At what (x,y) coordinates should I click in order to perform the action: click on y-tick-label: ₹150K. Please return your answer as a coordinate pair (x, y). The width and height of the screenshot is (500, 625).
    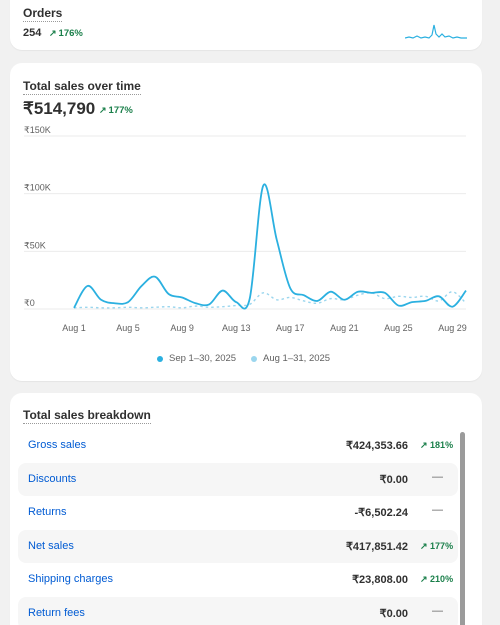
    Looking at the image, I should click on (37, 130).